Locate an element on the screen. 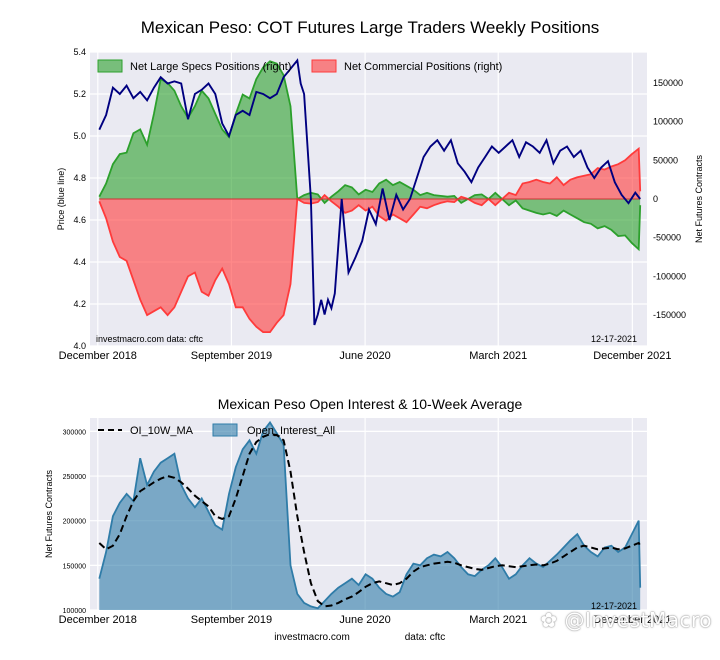  legend-label-specs: Net Large Specs Positions (right) is located at coordinates (210, 67).